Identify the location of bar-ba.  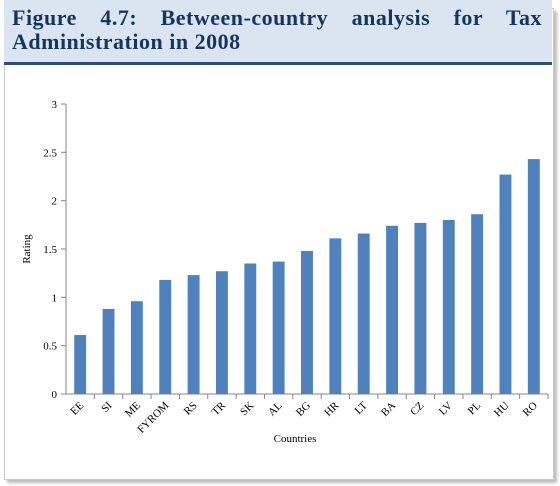
(392, 309).